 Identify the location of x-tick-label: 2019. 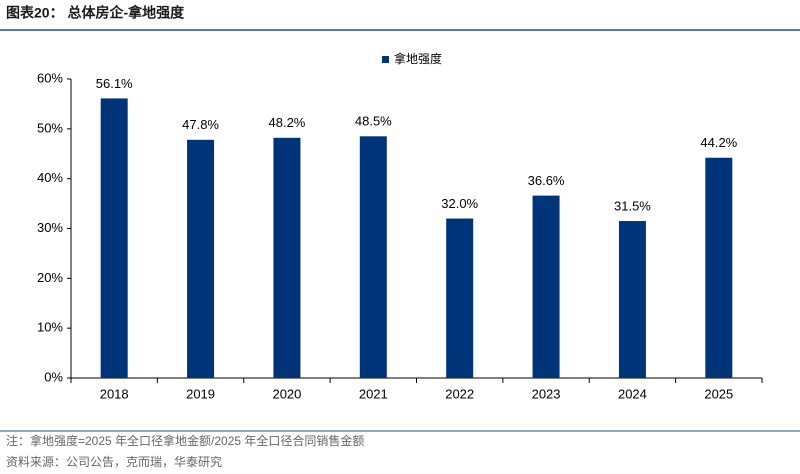
(200, 393).